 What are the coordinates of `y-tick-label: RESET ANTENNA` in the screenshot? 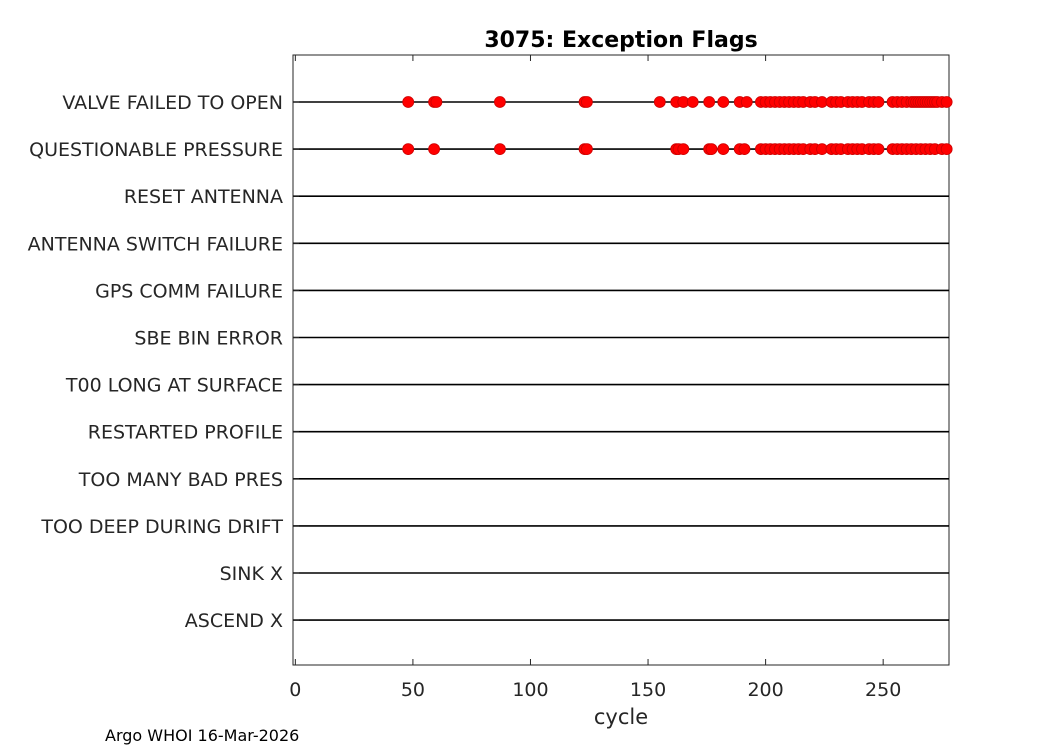 It's located at (203, 197).